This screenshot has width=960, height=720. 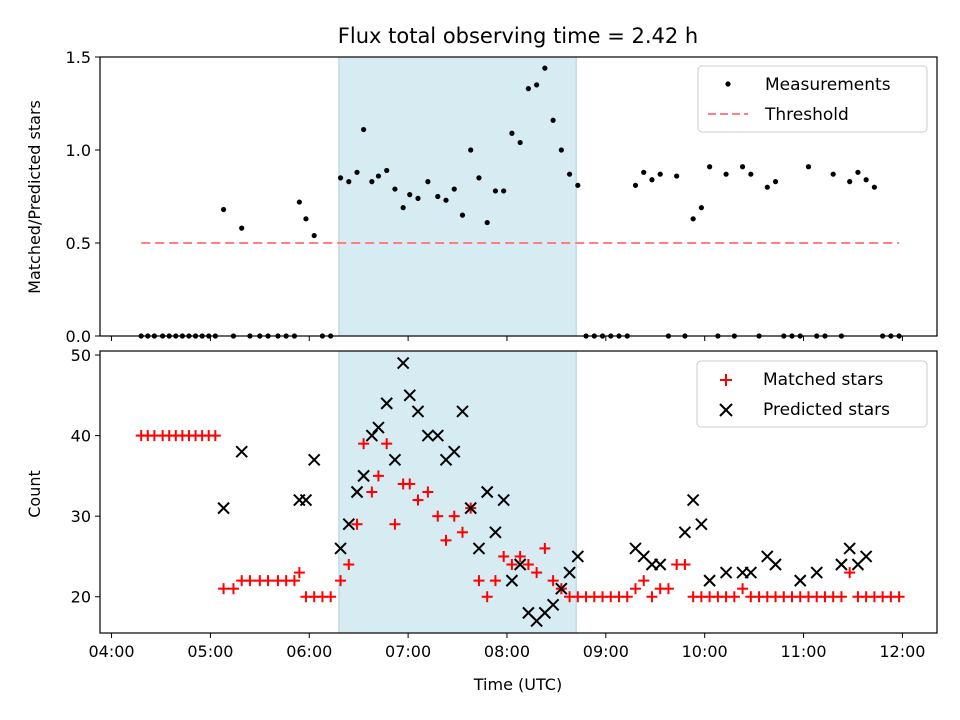 I want to click on x-tick-label: 12:00, so click(x=902, y=651).